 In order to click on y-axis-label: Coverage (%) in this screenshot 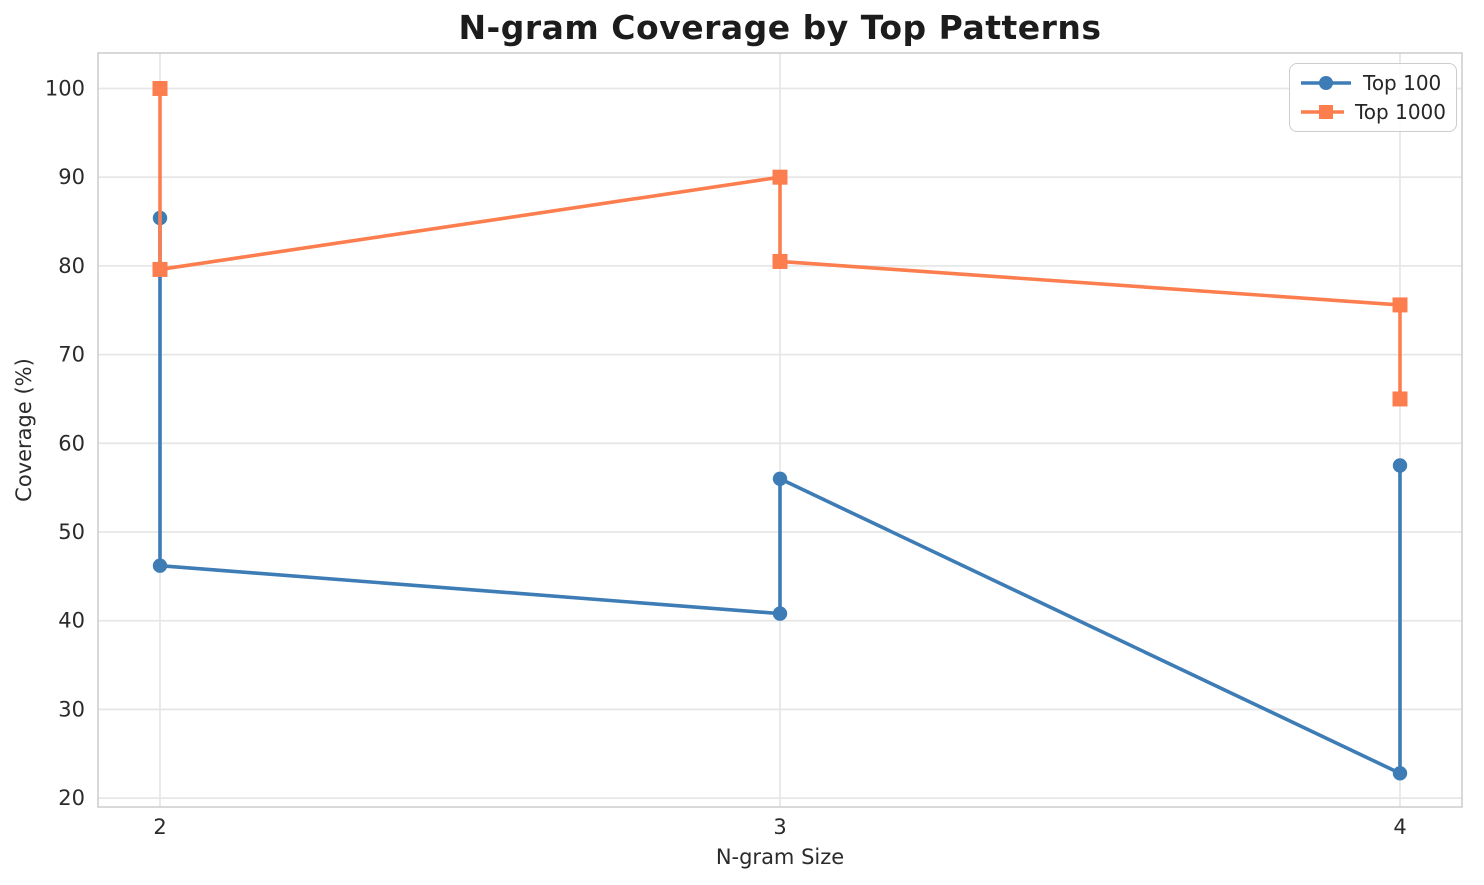, I will do `click(24, 430)`.